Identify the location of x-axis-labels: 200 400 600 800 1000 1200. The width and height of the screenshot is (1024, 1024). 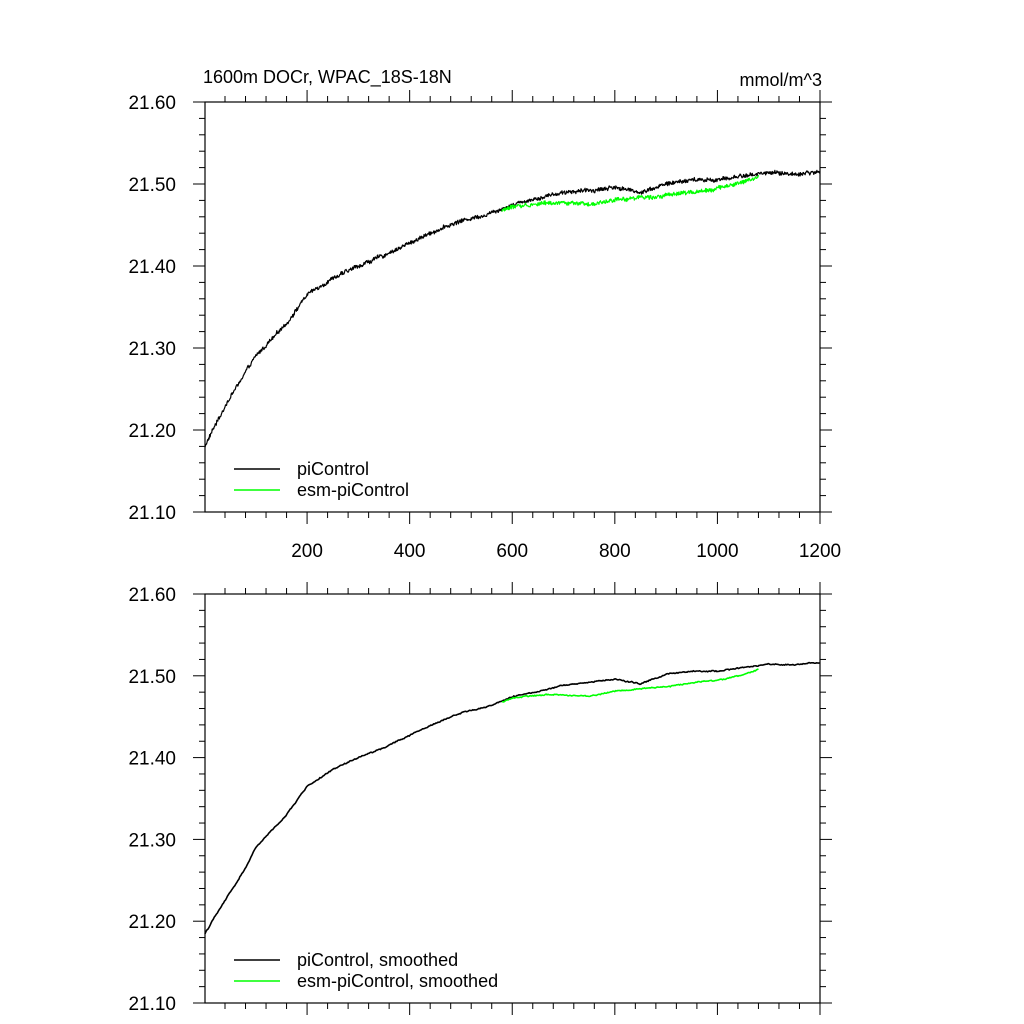
(566, 551).